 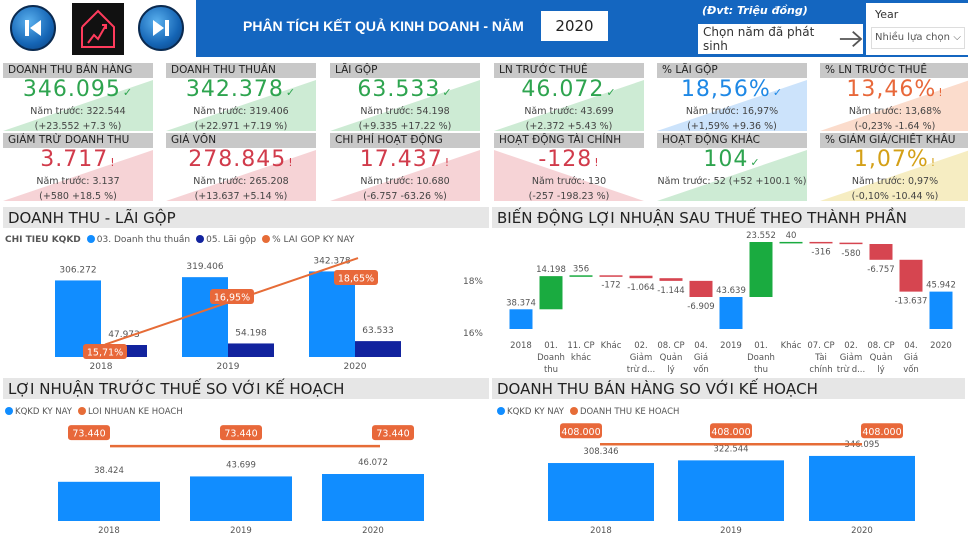 What do you see at coordinates (405, 70) in the screenshot?
I see `kpi-title: LÃI GỘP` at bounding box center [405, 70].